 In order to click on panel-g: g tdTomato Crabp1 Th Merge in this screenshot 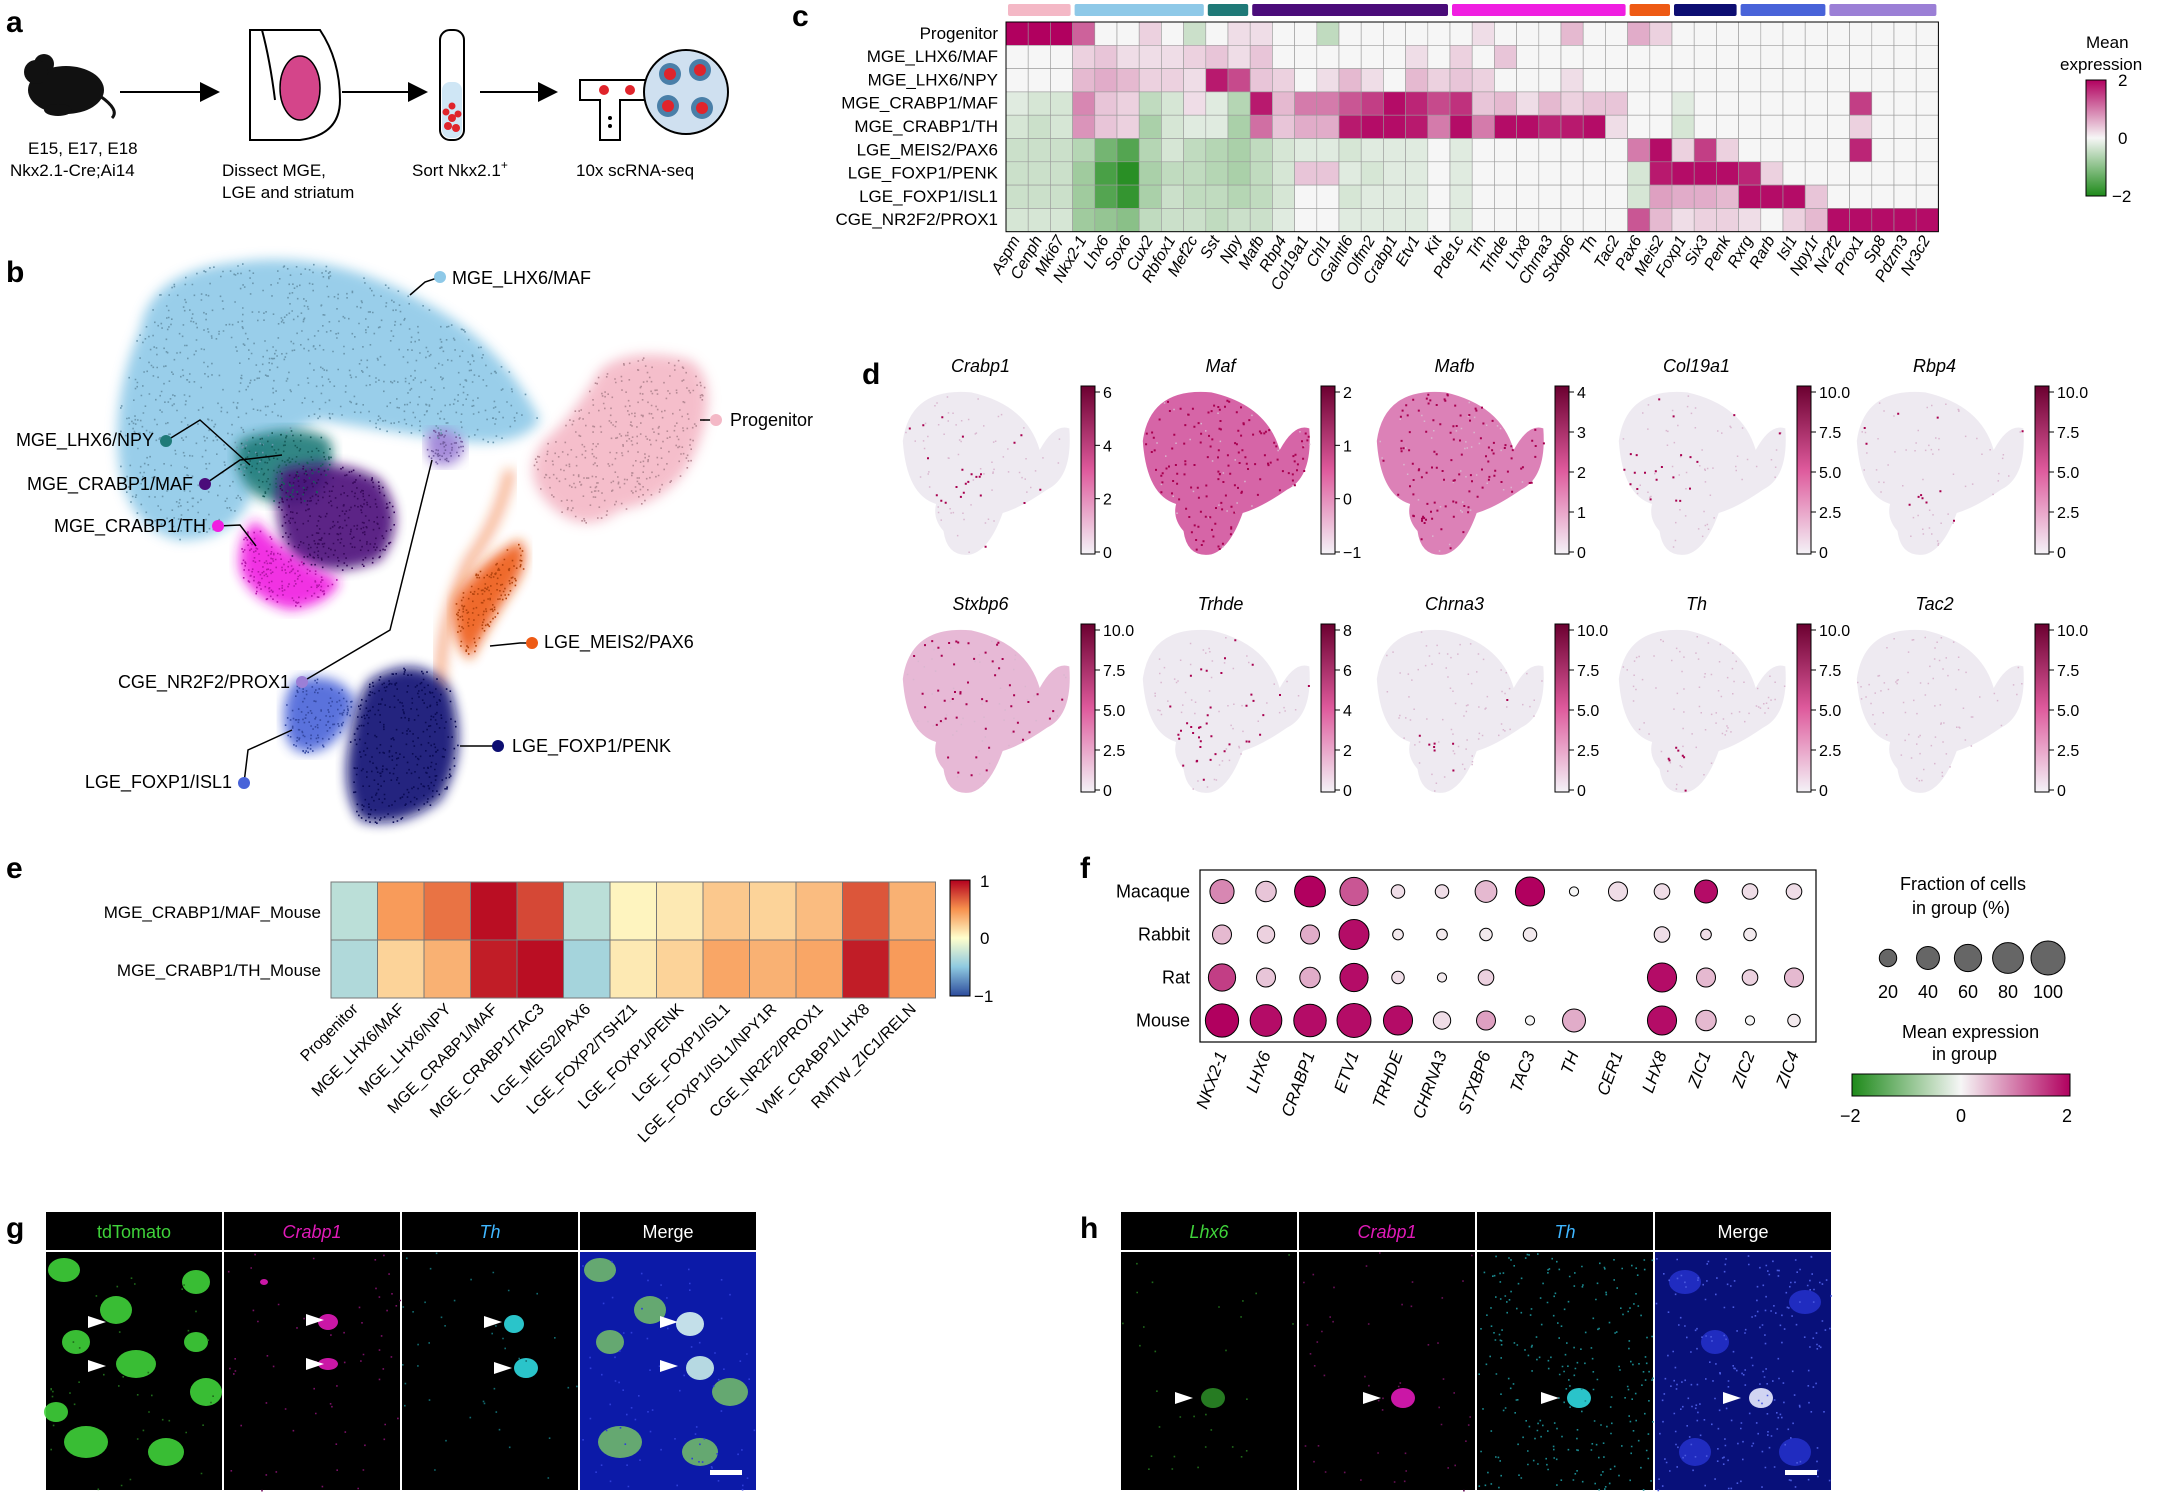, I will do `click(381, 1352)`.